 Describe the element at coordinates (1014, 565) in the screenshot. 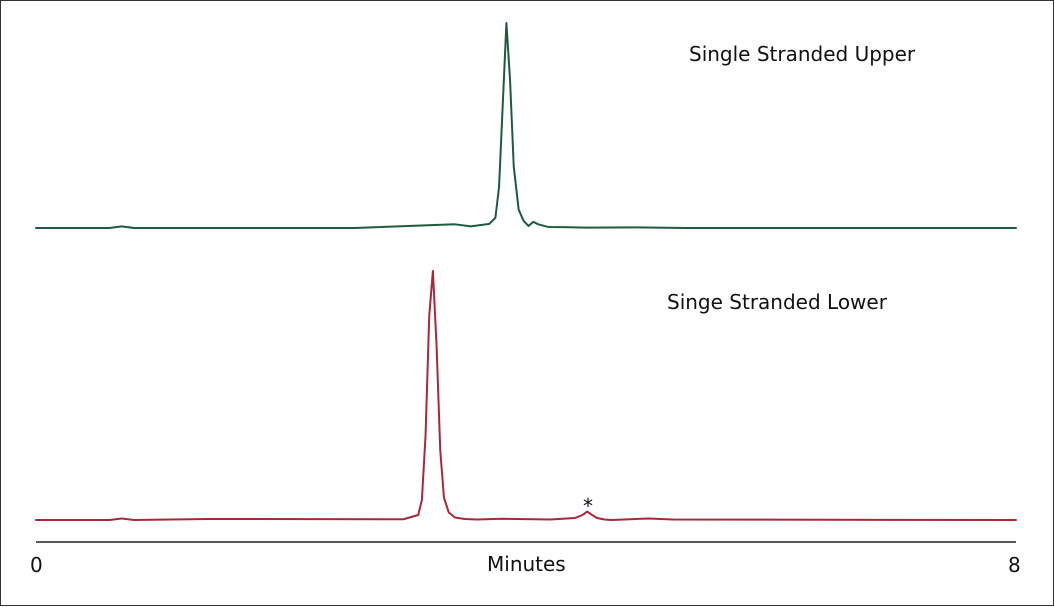

I see `x-axis-max-label: 8` at that location.